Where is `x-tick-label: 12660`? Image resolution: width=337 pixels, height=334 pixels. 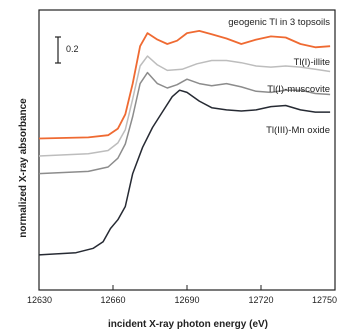
x-tick-label: 12660 is located at coordinates (112, 300).